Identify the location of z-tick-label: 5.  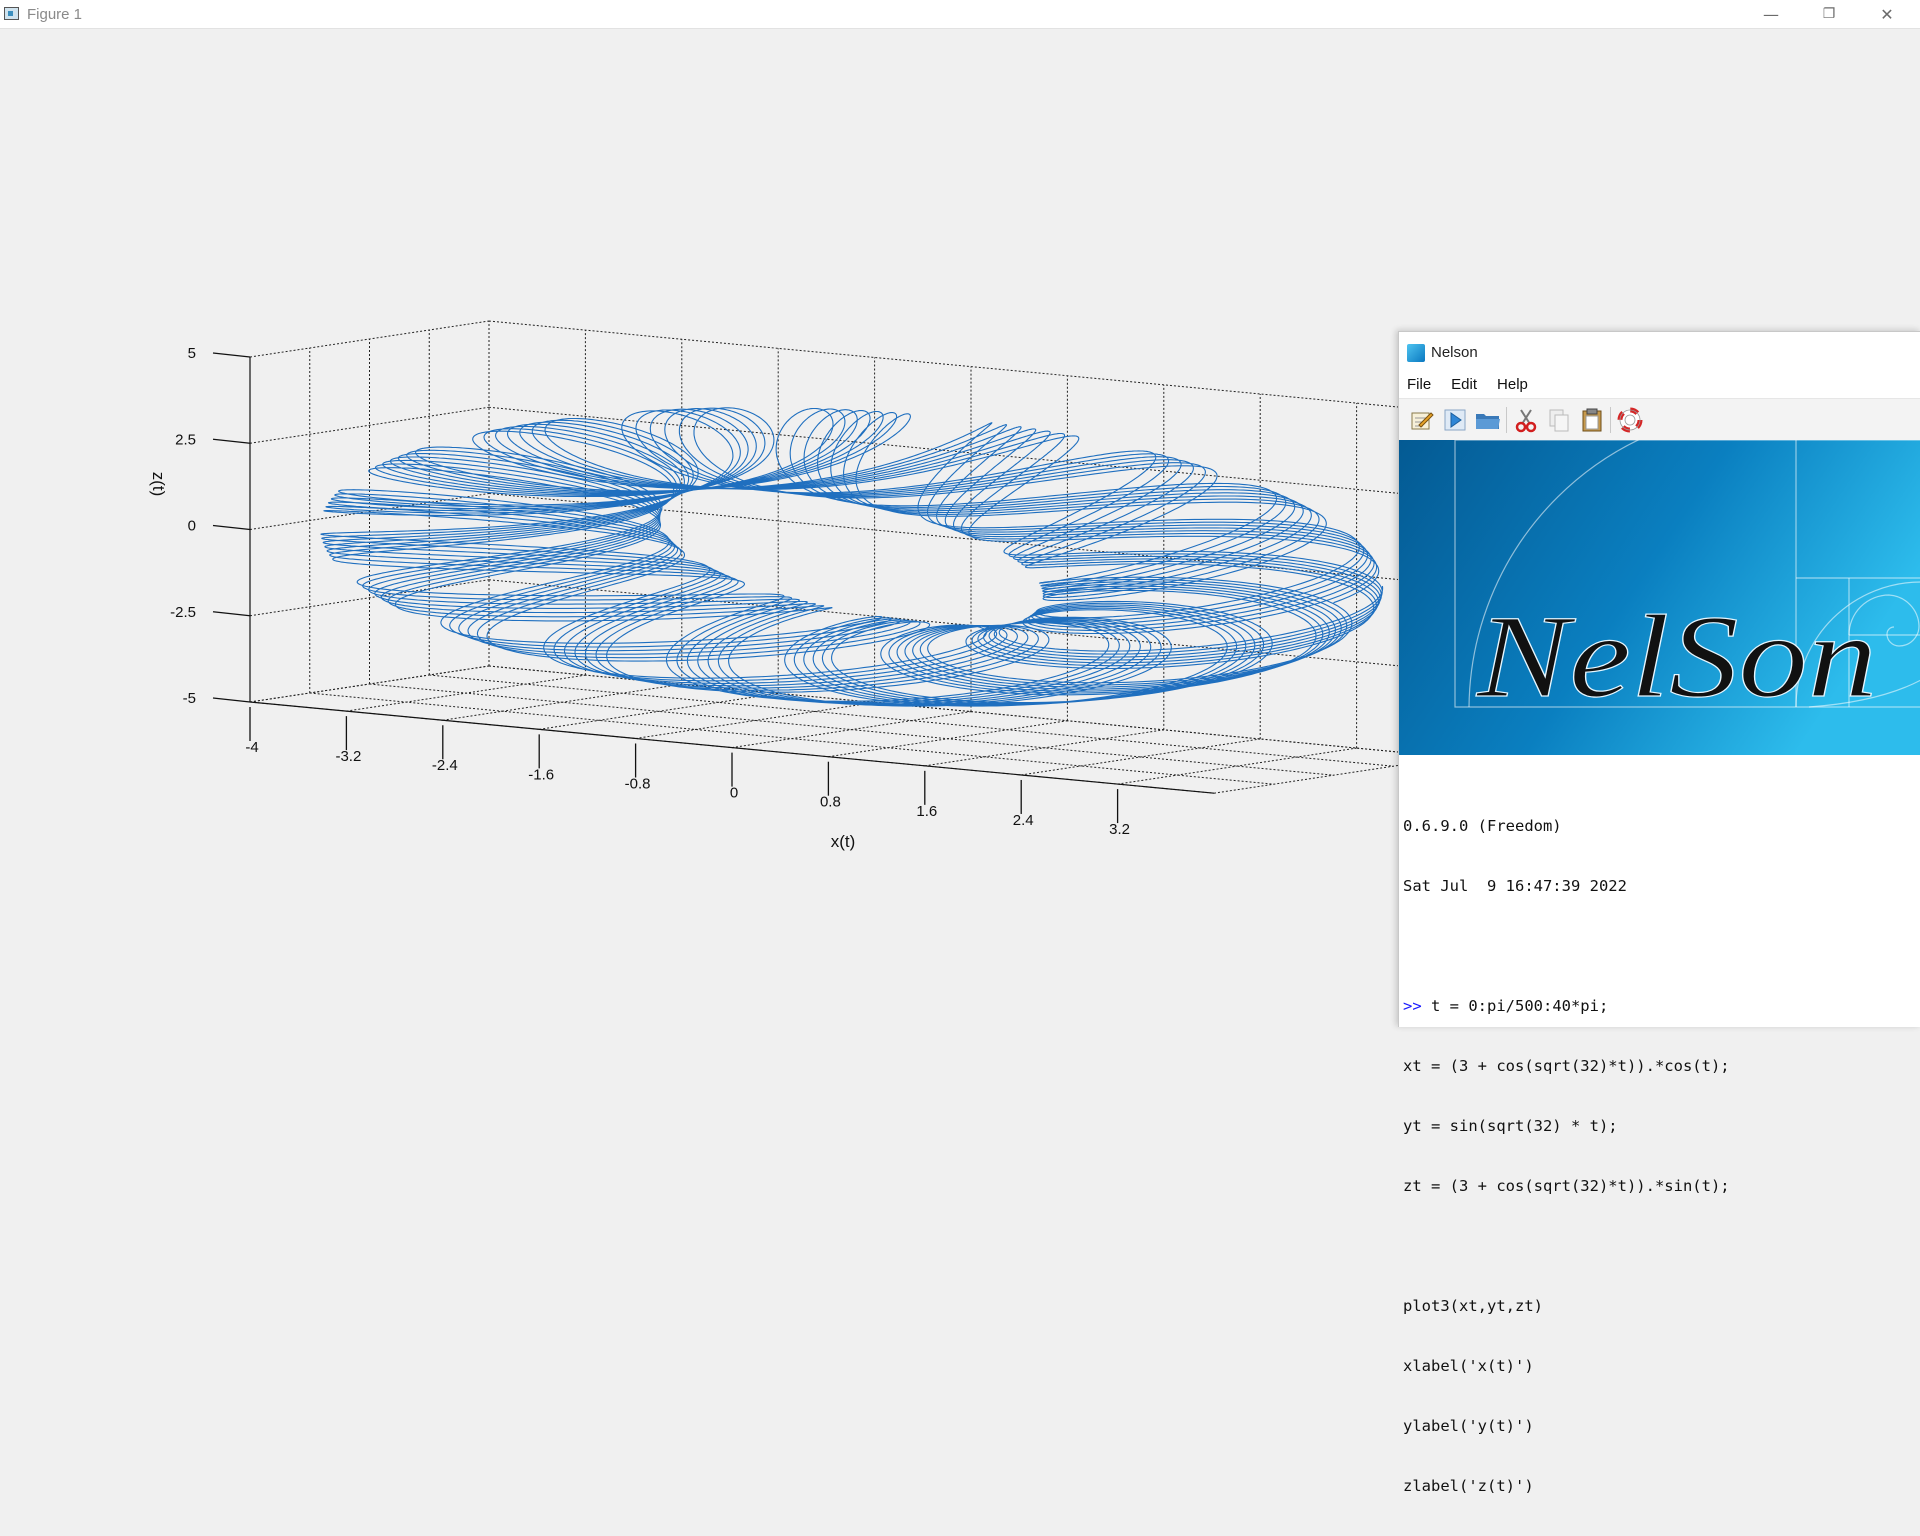
(192, 353).